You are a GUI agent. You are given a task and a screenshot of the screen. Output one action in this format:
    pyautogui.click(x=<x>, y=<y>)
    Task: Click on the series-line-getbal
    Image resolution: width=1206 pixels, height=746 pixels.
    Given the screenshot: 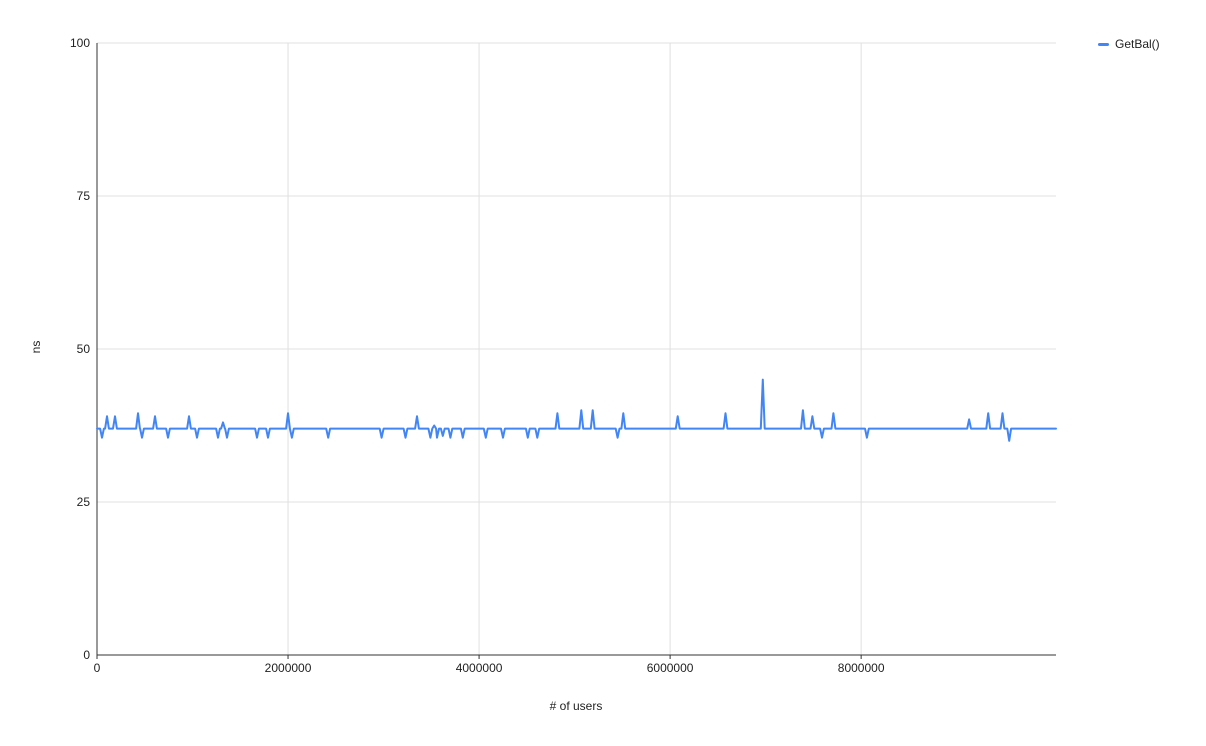 What is the action you would take?
    pyautogui.click(x=576, y=410)
    